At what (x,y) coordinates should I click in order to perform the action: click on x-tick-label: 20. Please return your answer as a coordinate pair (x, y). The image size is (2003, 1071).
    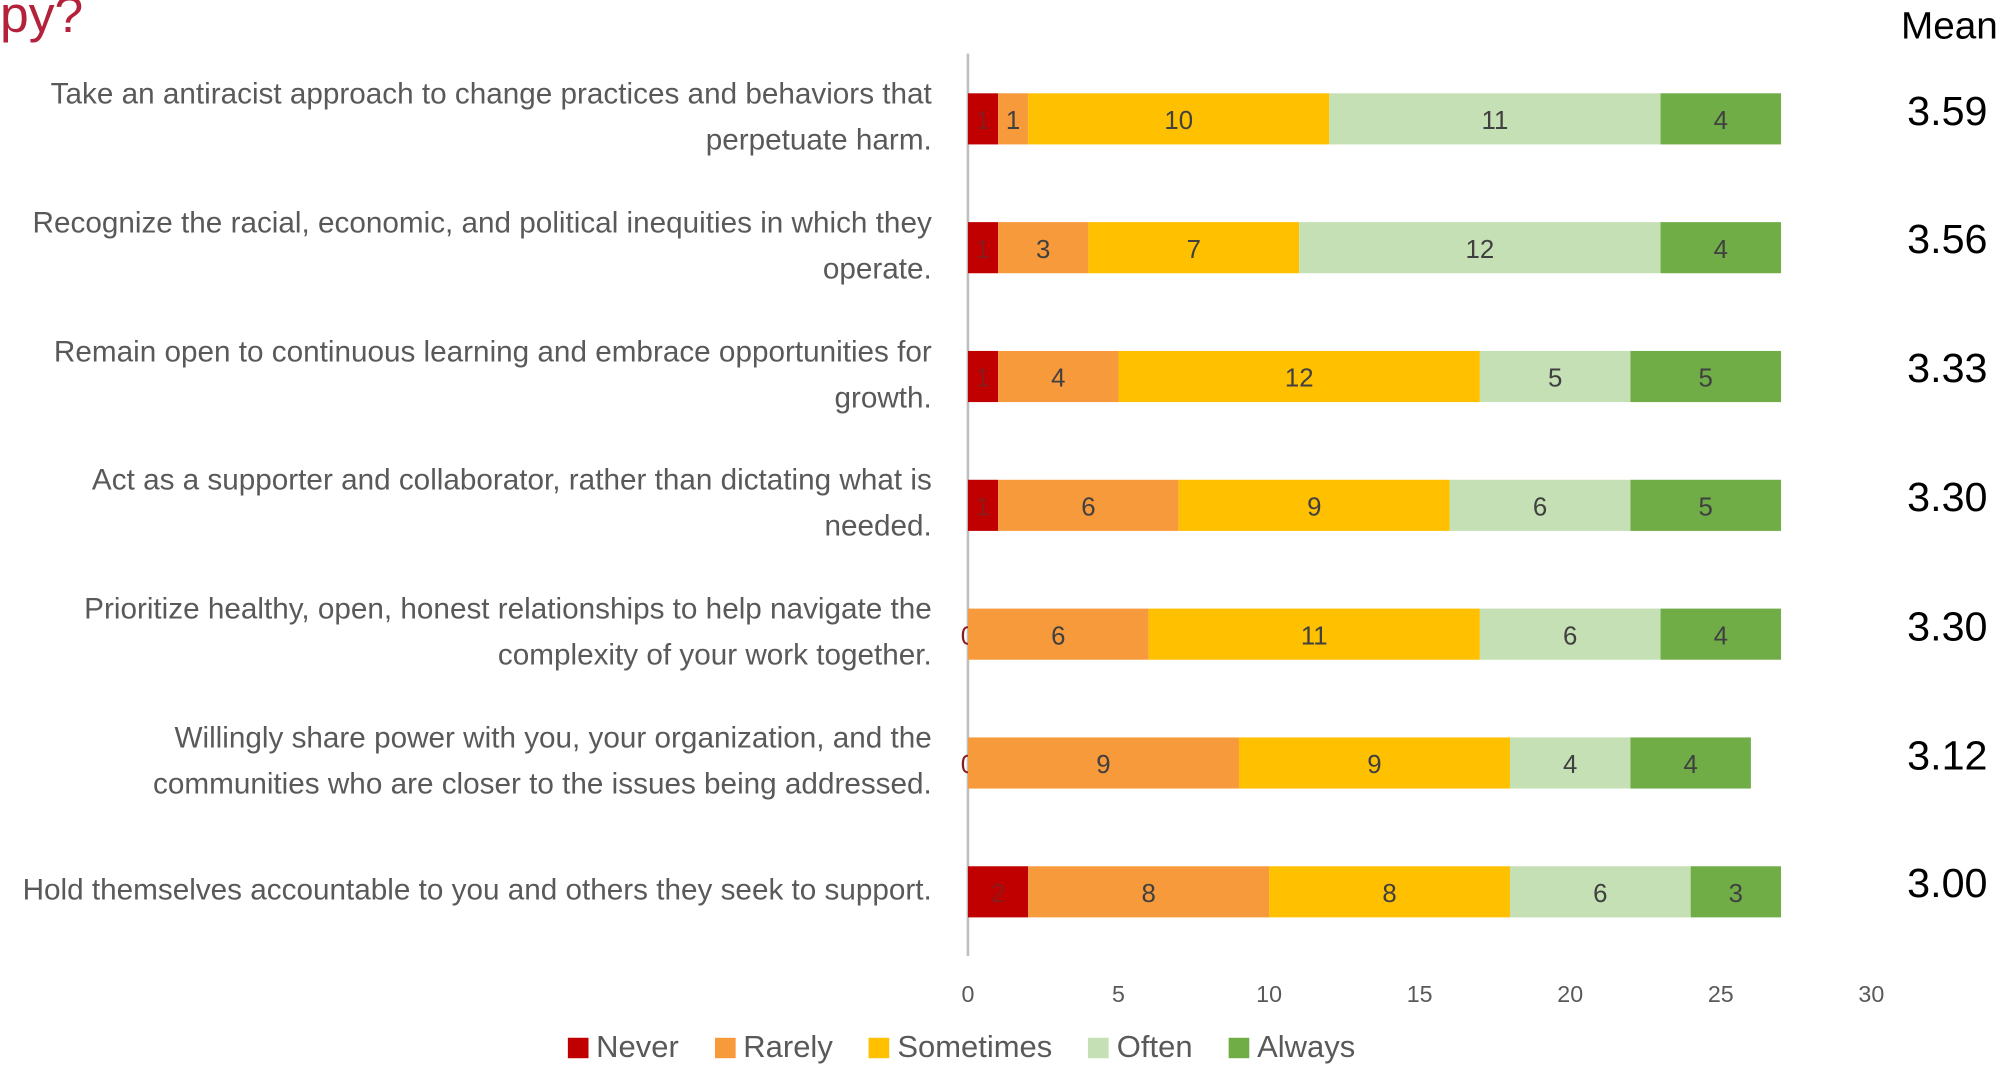
    Looking at the image, I should click on (1570, 994).